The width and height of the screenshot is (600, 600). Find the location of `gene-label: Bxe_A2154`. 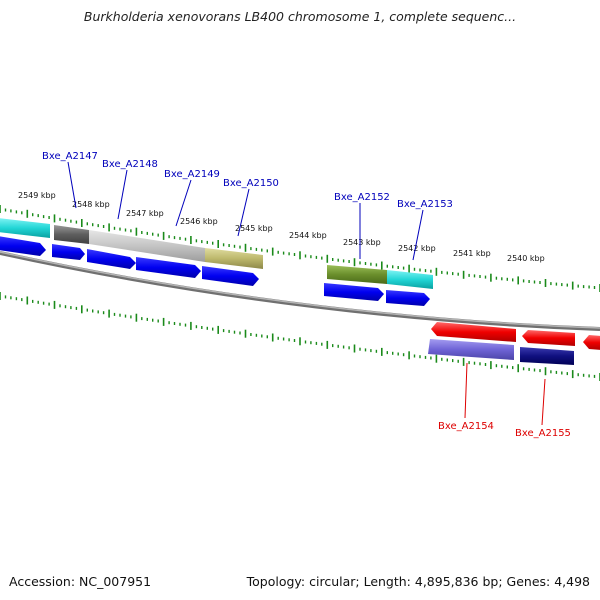

gene-label: Bxe_A2154 is located at coordinates (466, 426).